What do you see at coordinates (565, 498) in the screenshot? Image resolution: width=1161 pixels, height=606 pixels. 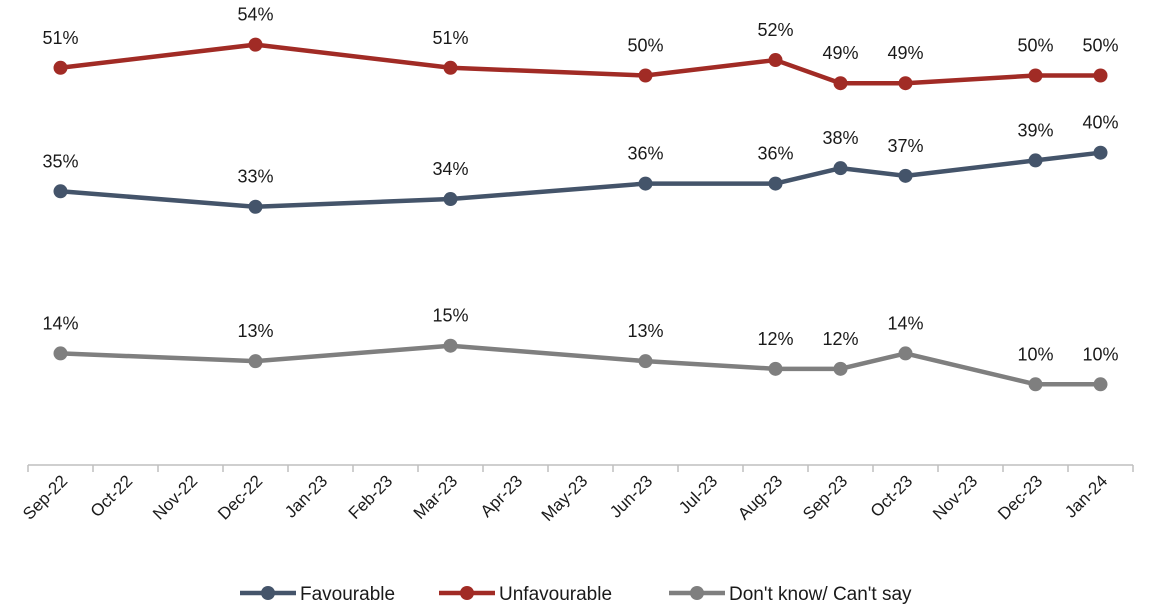 I see `x-tick-label: May-23` at bounding box center [565, 498].